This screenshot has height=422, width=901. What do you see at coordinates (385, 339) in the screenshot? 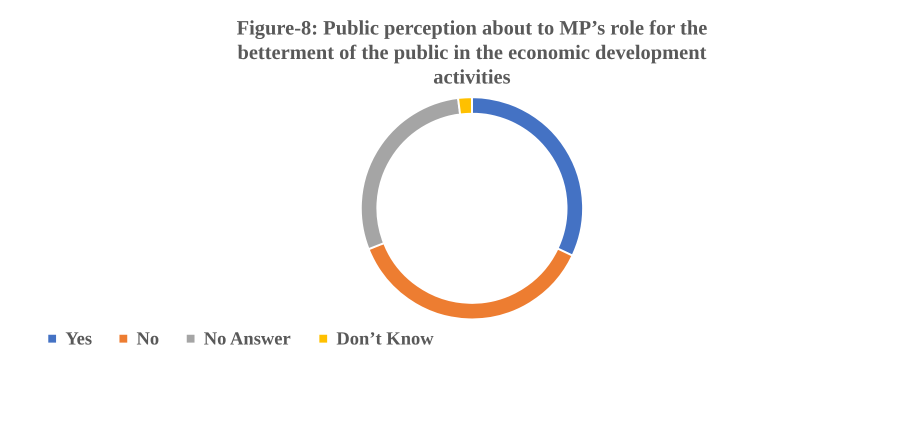
I see `legend-label: Don’t Know` at bounding box center [385, 339].